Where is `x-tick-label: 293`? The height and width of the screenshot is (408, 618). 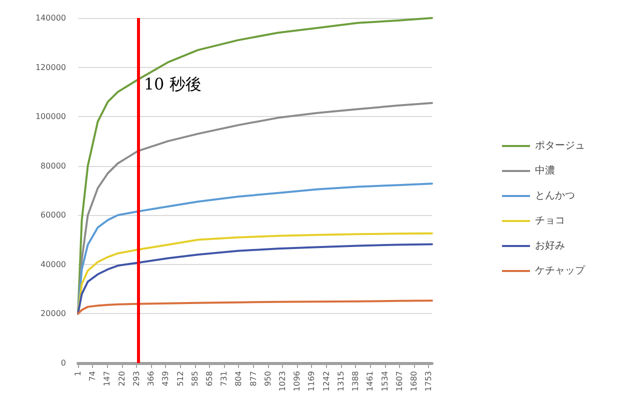 x-tick-label: 293 is located at coordinates (136, 378).